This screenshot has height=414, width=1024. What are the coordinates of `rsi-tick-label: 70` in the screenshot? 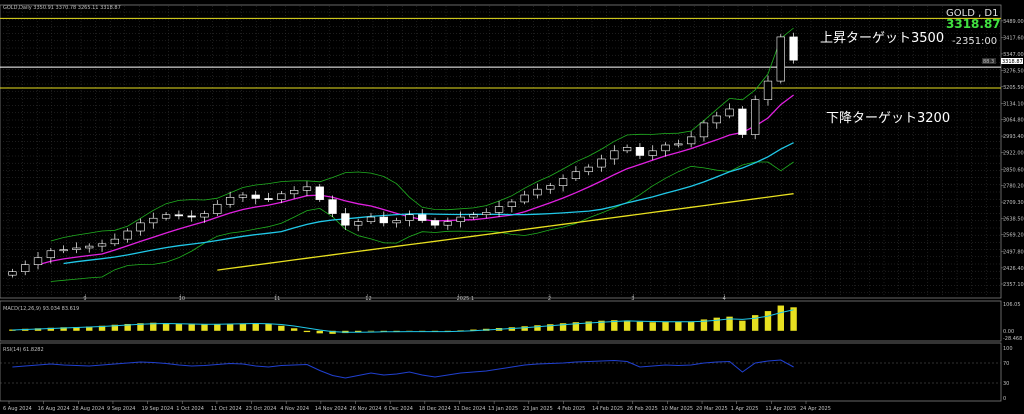 It's located at (1006, 364).